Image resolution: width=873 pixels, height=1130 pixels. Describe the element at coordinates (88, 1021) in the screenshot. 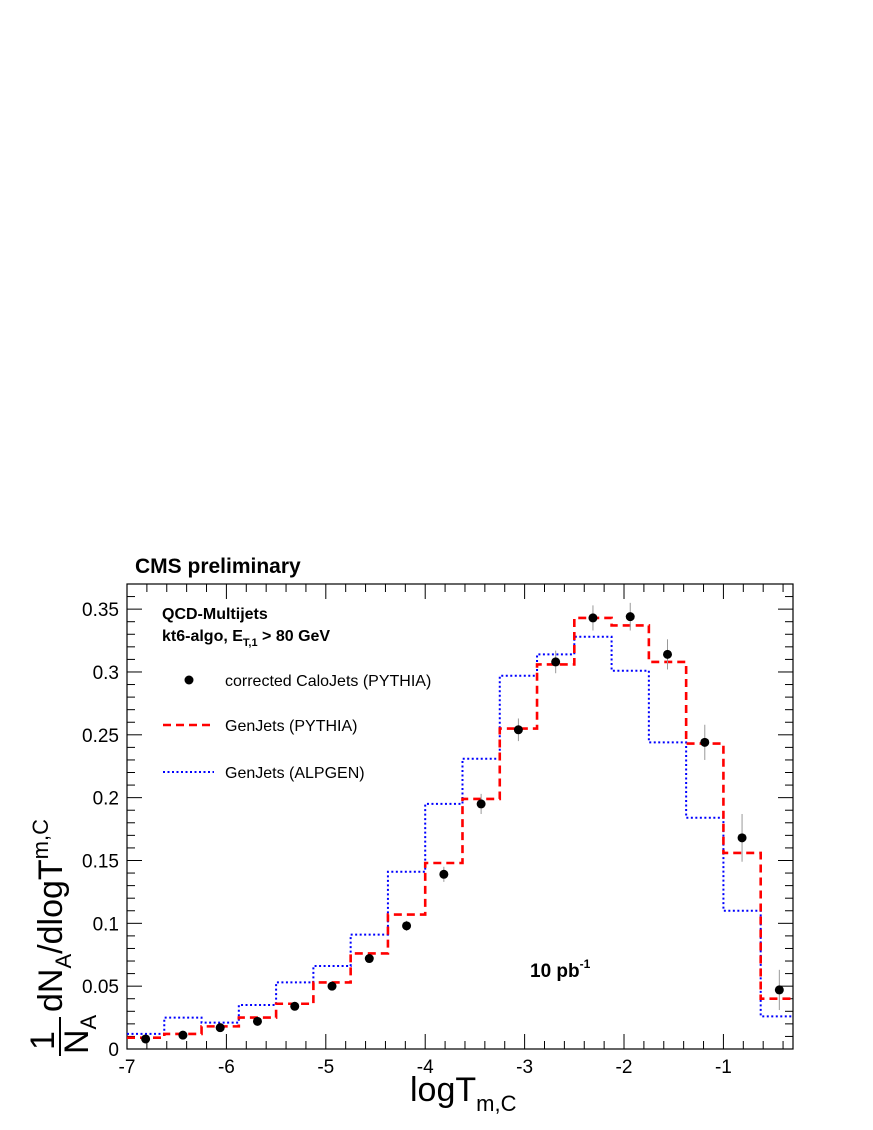

I see `y-label-den-sub: A` at that location.